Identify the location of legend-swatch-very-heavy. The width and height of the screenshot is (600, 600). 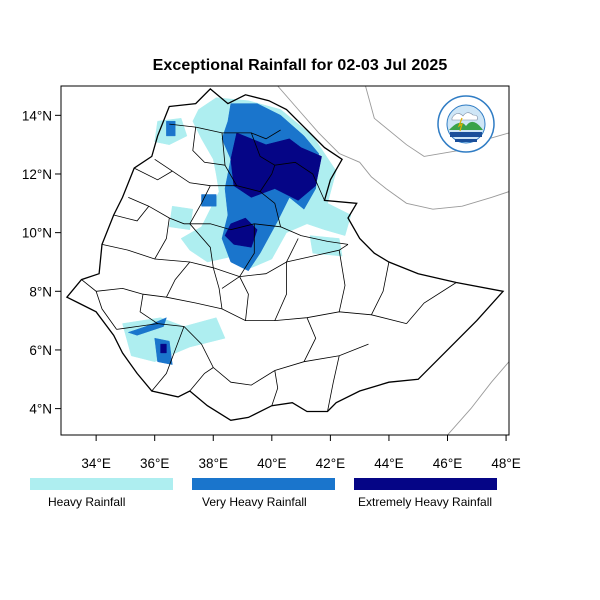
(263, 484).